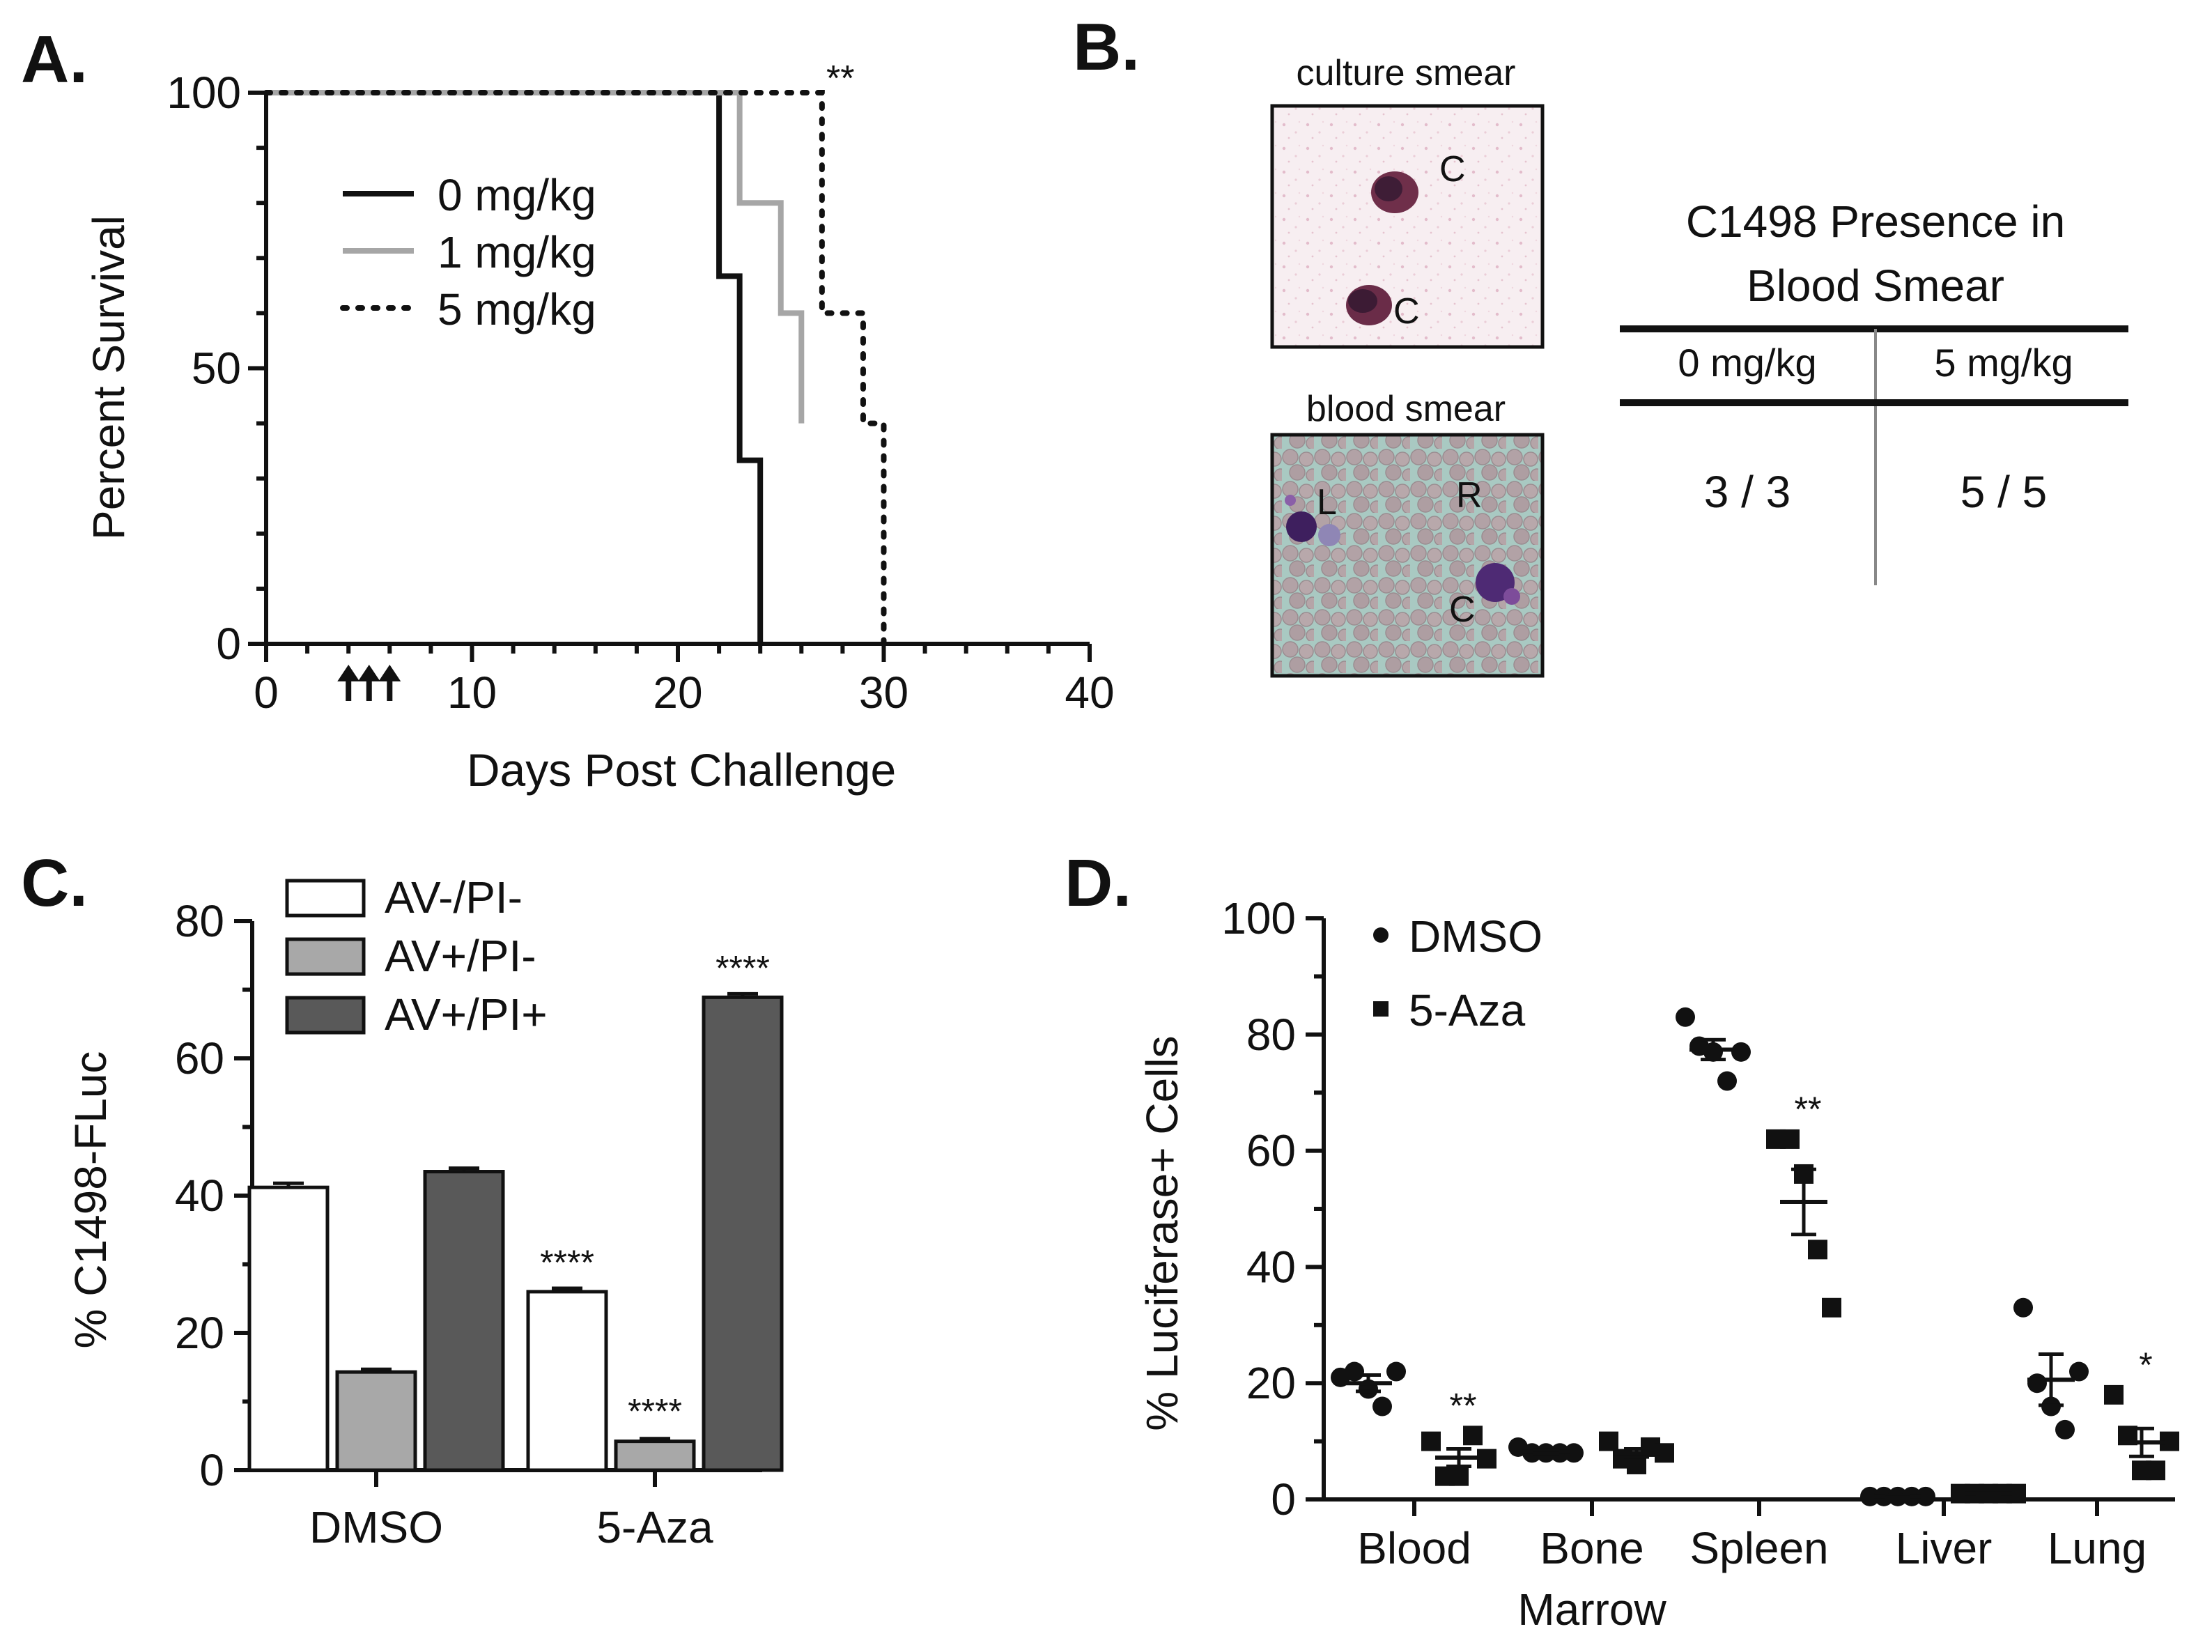  What do you see at coordinates (2004, 492) in the screenshot?
I see `presence-table-value-5: 5 / 5` at bounding box center [2004, 492].